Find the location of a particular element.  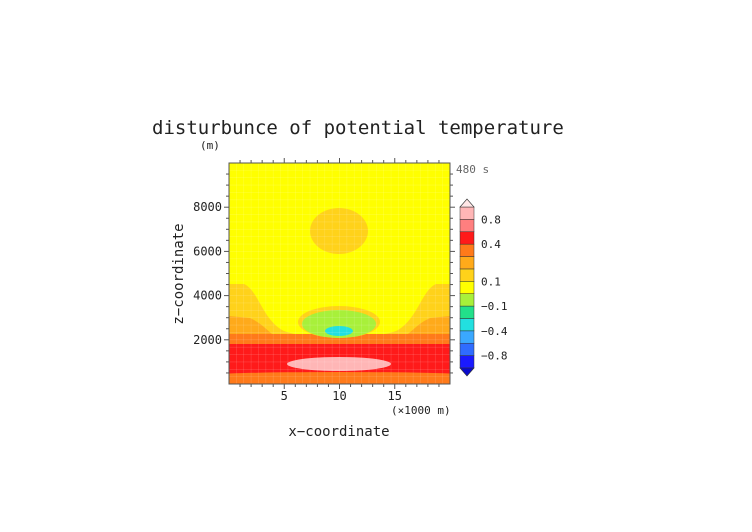

colorbar-label: 0.1 is located at coordinates (491, 281).